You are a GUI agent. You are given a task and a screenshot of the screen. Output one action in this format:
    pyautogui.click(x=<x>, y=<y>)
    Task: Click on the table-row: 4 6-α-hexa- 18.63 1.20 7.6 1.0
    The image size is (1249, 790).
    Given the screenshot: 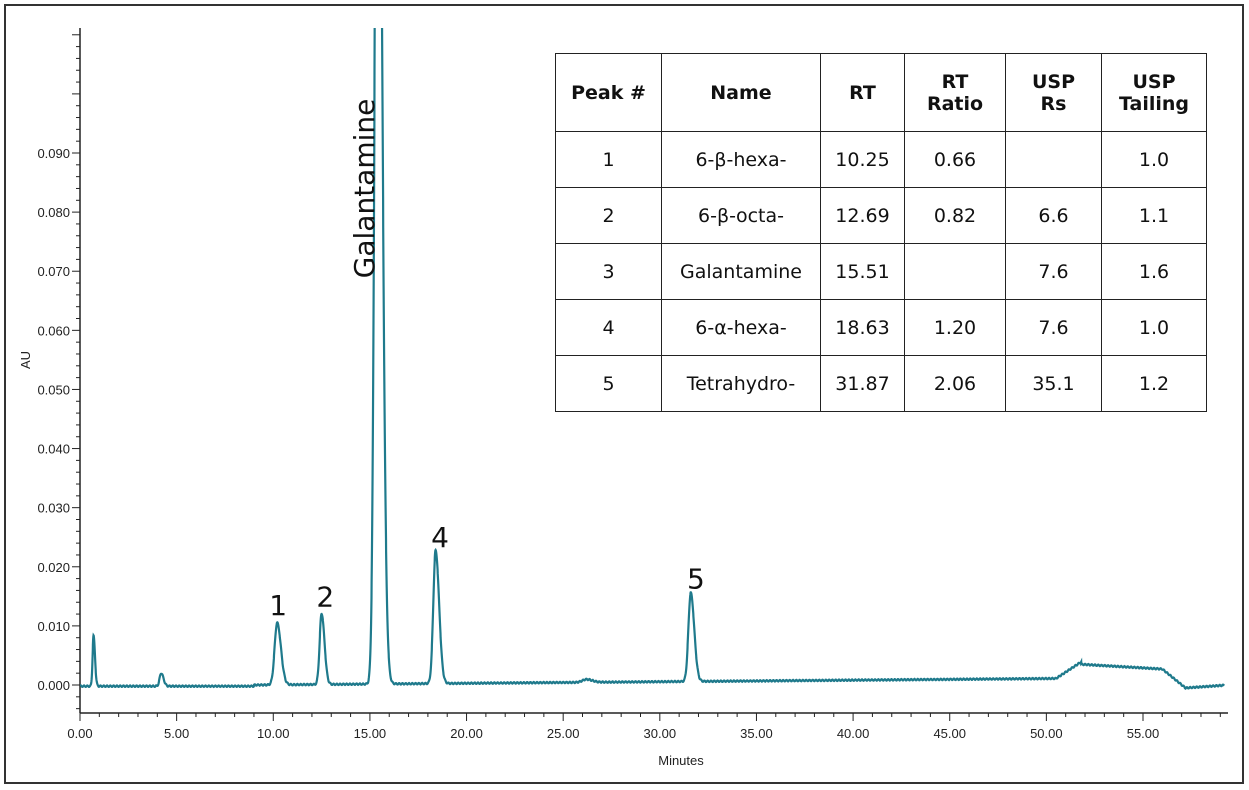 What is the action you would take?
    pyautogui.click(x=881, y=327)
    